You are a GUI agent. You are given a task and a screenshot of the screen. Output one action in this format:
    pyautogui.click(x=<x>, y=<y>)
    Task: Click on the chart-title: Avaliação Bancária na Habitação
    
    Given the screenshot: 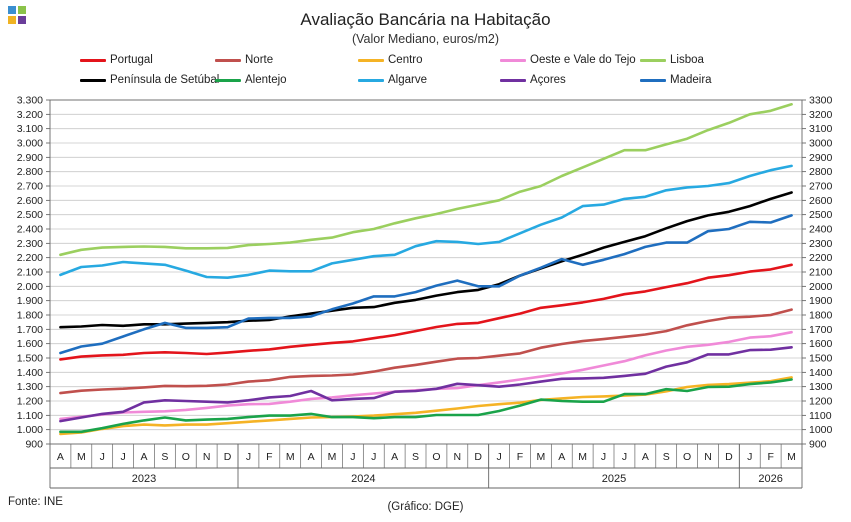 What is the action you would take?
    pyautogui.click(x=425, y=19)
    